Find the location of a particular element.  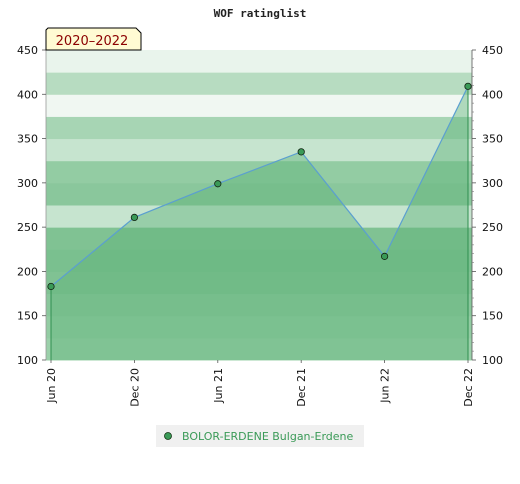

y-tick-label-right: 450 is located at coordinates (492, 50).